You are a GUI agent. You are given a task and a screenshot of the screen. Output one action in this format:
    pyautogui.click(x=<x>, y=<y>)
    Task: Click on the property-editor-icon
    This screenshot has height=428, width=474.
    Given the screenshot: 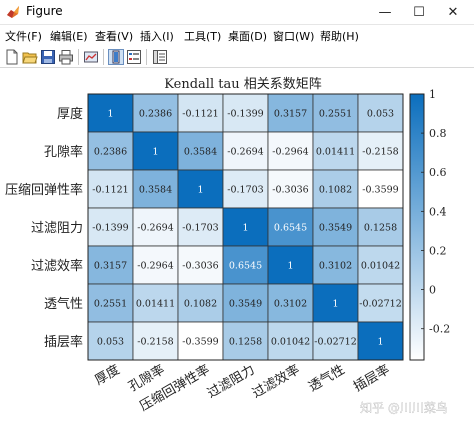 What is the action you would take?
    pyautogui.click(x=160, y=57)
    